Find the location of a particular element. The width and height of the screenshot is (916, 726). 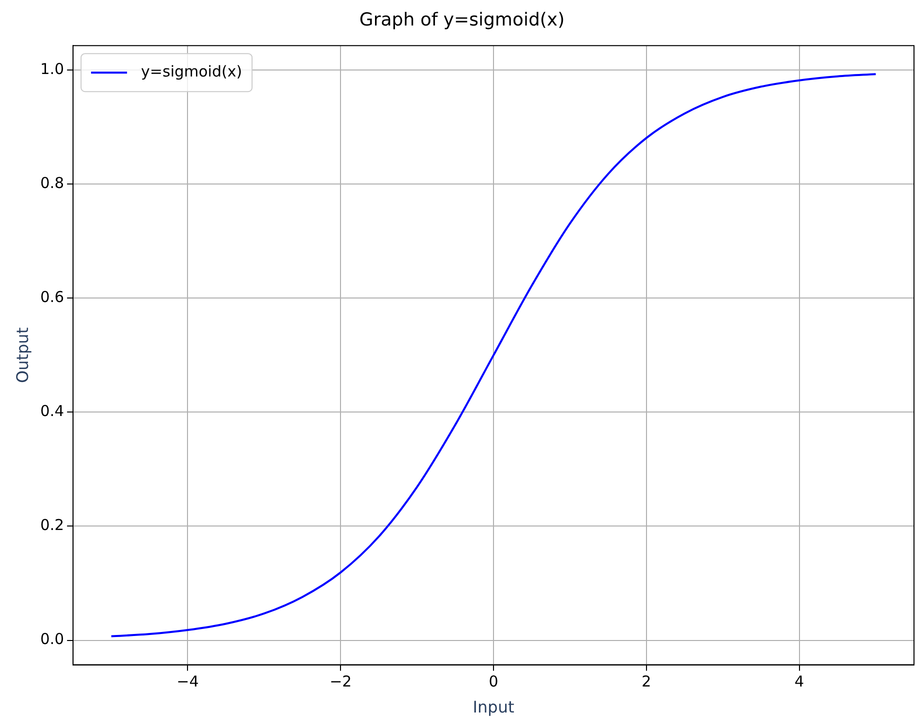

chart-title: Graph of y=sigmoid(x) is located at coordinates (462, 19).